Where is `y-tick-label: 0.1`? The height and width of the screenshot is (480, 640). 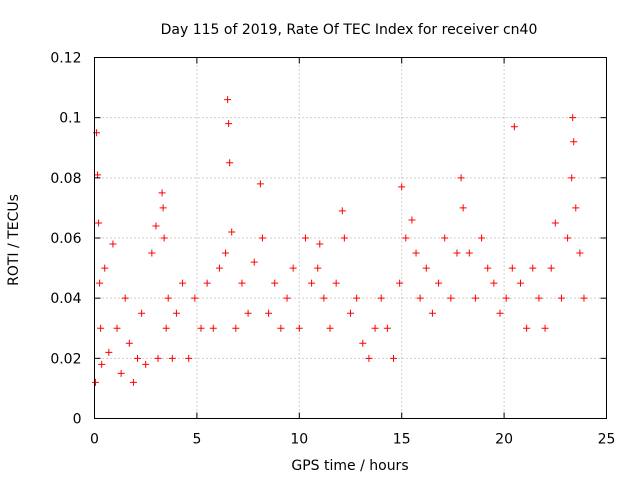
y-tick-label: 0.1 is located at coordinates (70, 119).